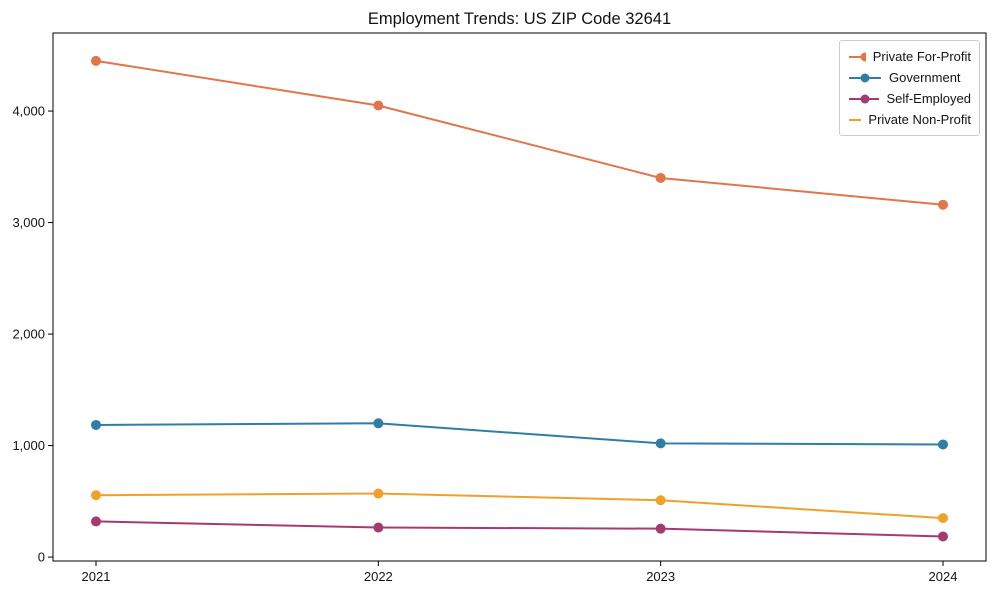 This screenshot has height=600, width=1000. I want to click on y-tick-label: 2,000, so click(28, 334).